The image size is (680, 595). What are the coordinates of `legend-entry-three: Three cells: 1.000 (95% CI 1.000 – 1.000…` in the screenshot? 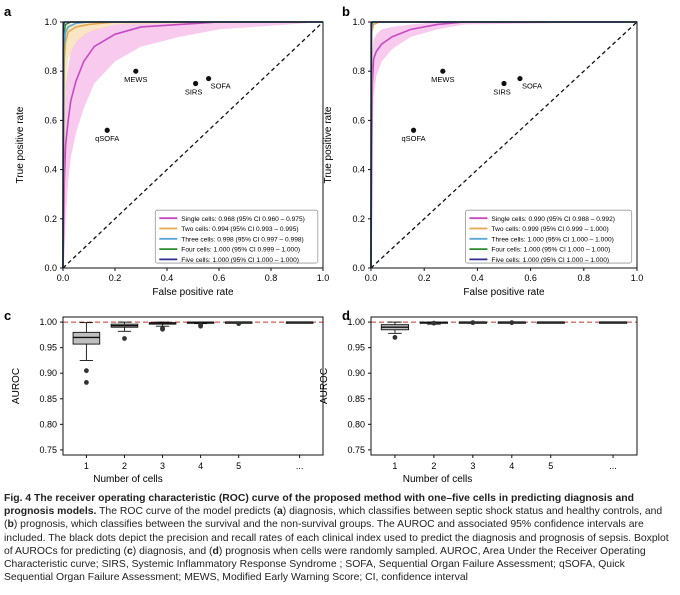 It's located at (552, 239).